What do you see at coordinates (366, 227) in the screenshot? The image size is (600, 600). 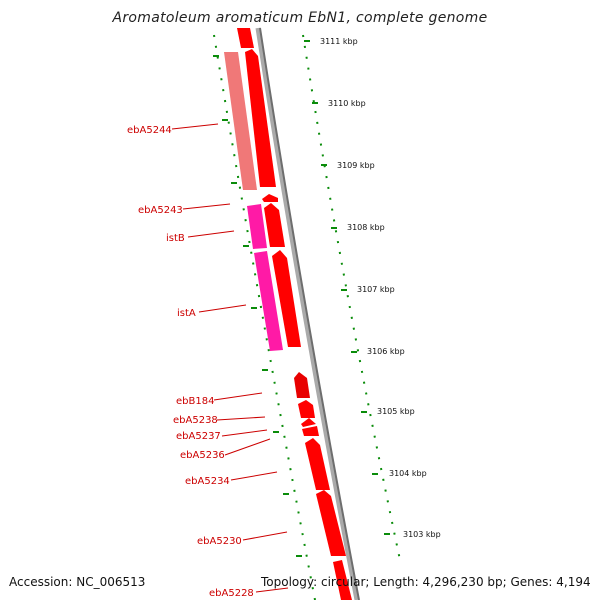 I see `ruler-label-3108: 3108 kbp` at bounding box center [366, 227].